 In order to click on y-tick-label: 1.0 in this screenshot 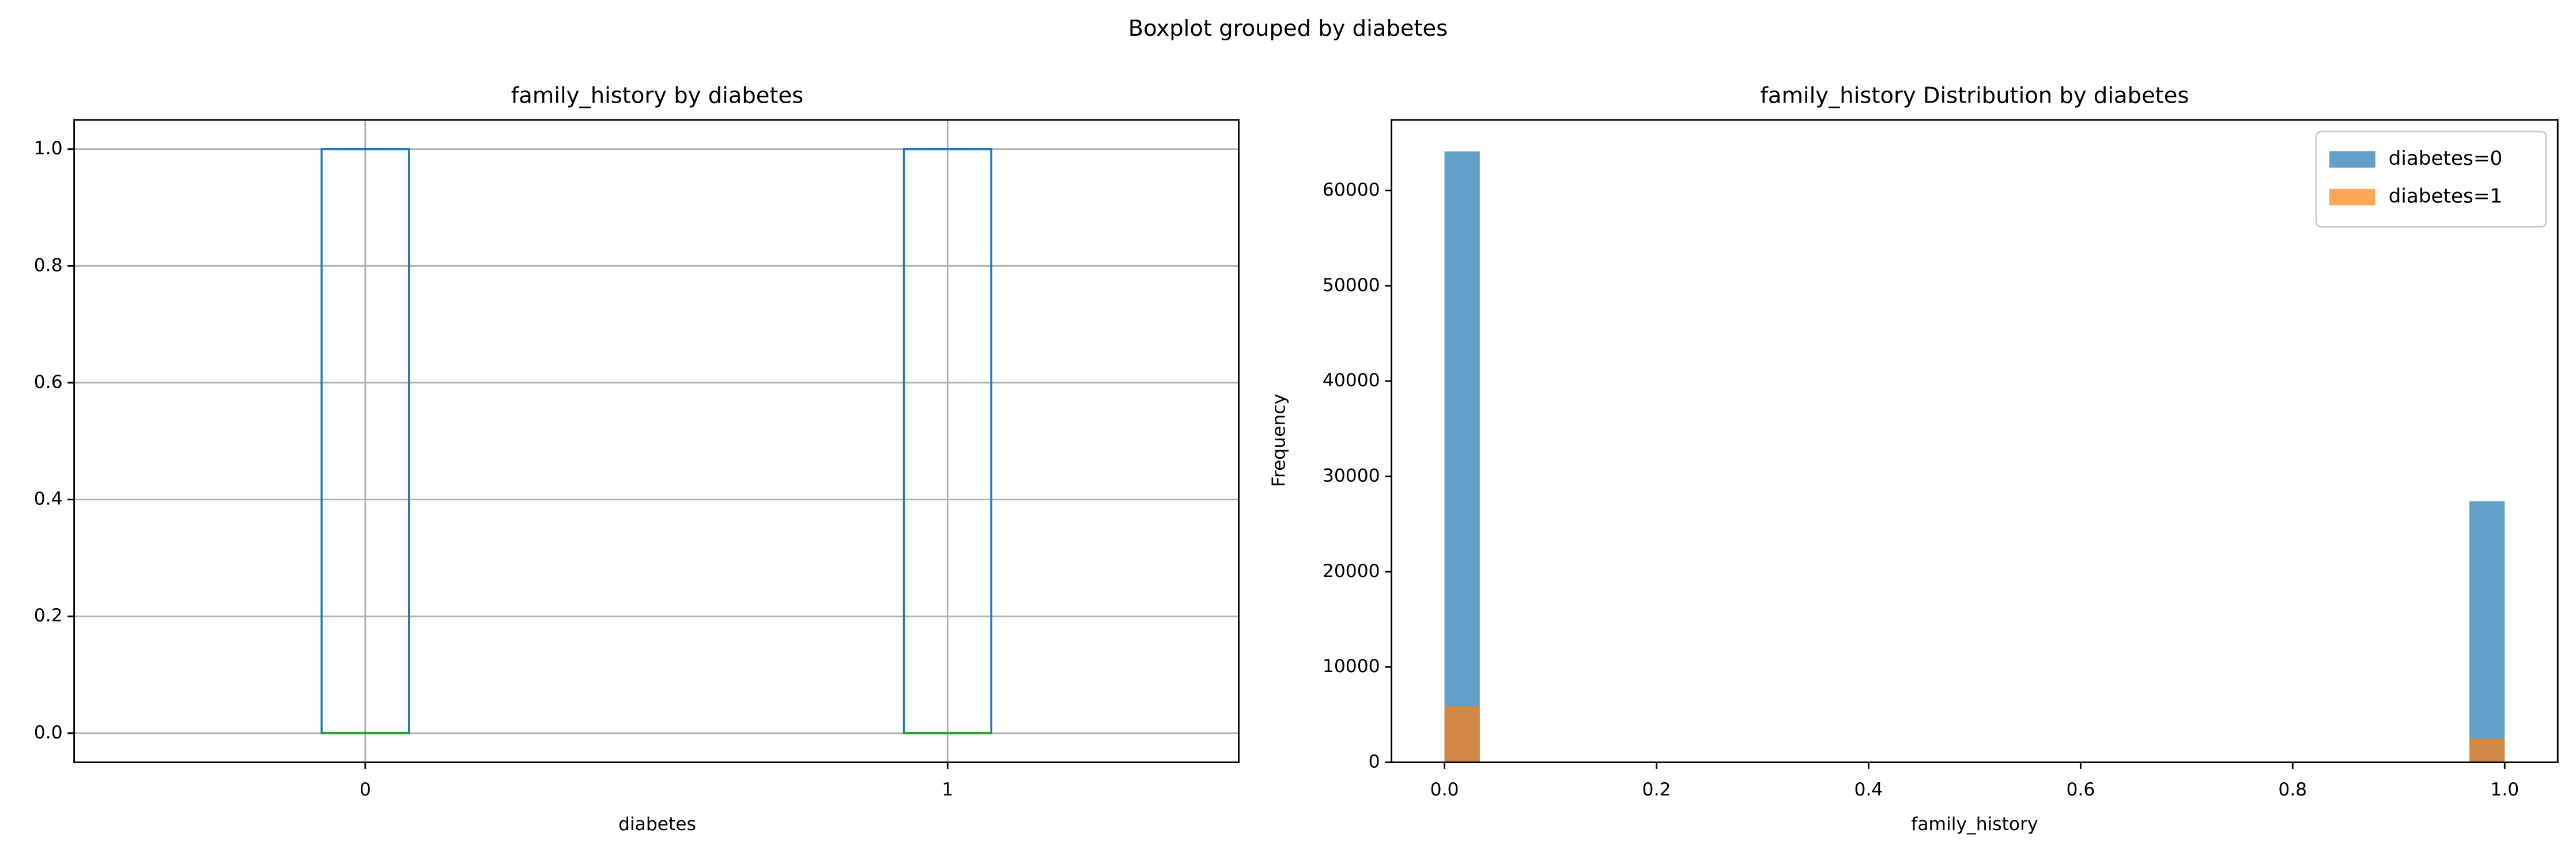, I will do `click(48, 148)`.